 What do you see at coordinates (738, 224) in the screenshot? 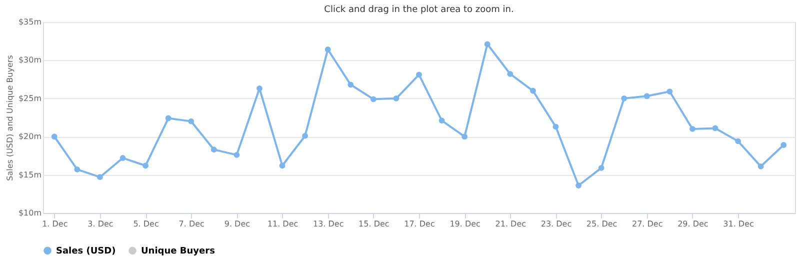
I see `x-tick-label: 31. Dec` at bounding box center [738, 224].